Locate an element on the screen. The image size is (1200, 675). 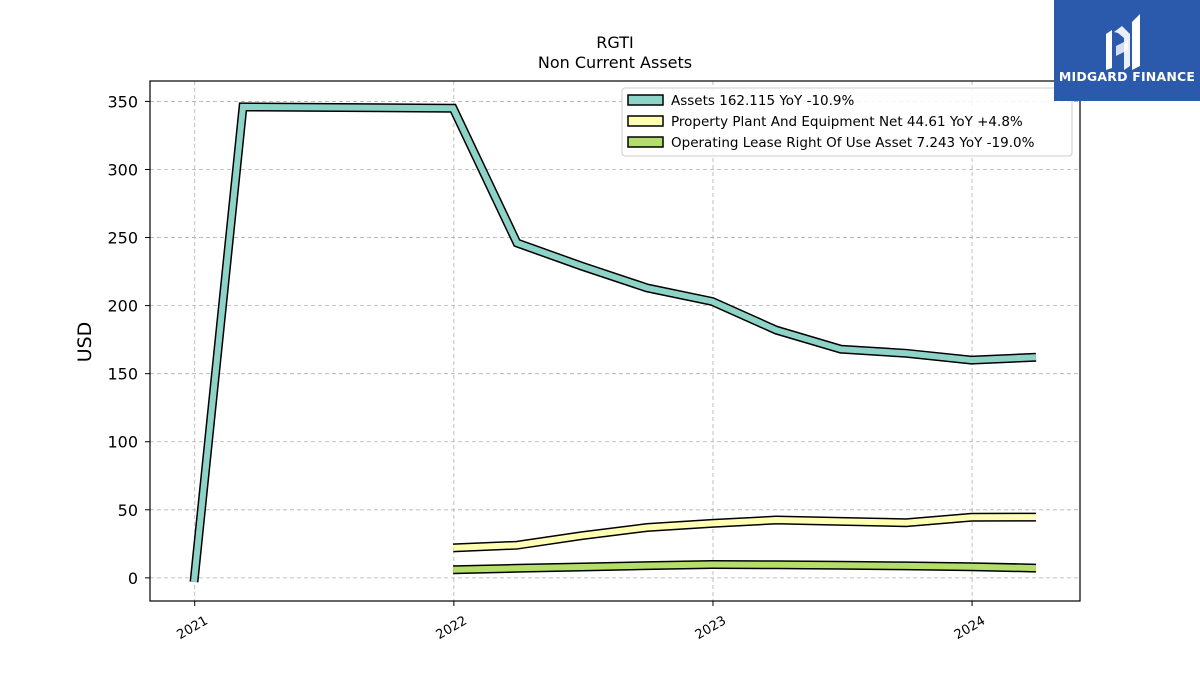
y-tick-label: 0 is located at coordinates (133, 578).